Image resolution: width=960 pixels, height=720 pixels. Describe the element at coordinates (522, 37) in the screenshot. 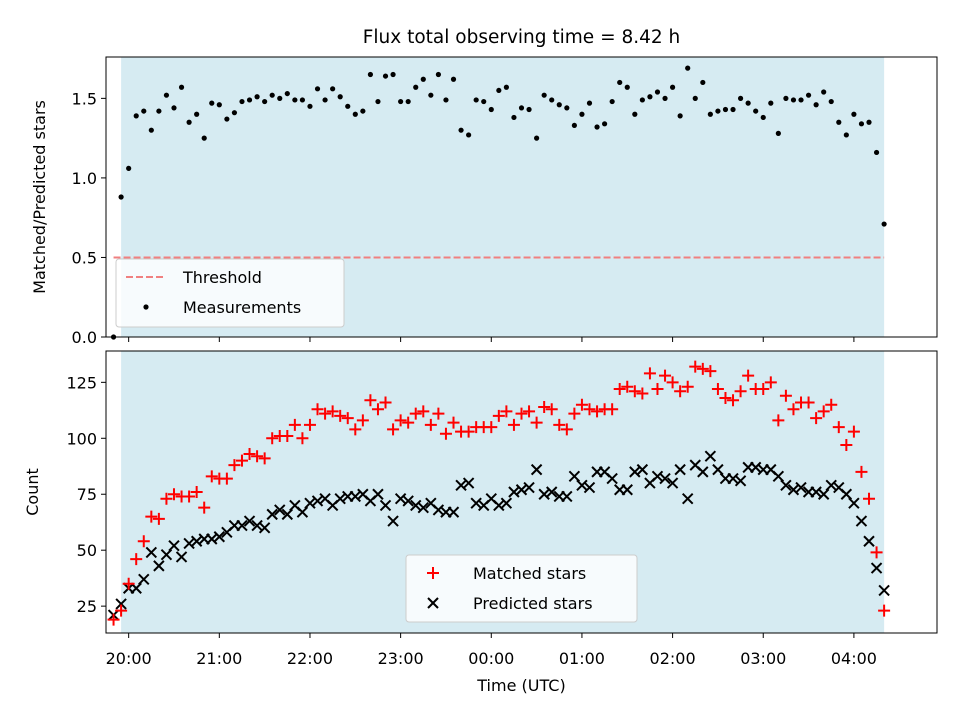

I see `chart-title: Flux total observing time = 8.42 h` at that location.